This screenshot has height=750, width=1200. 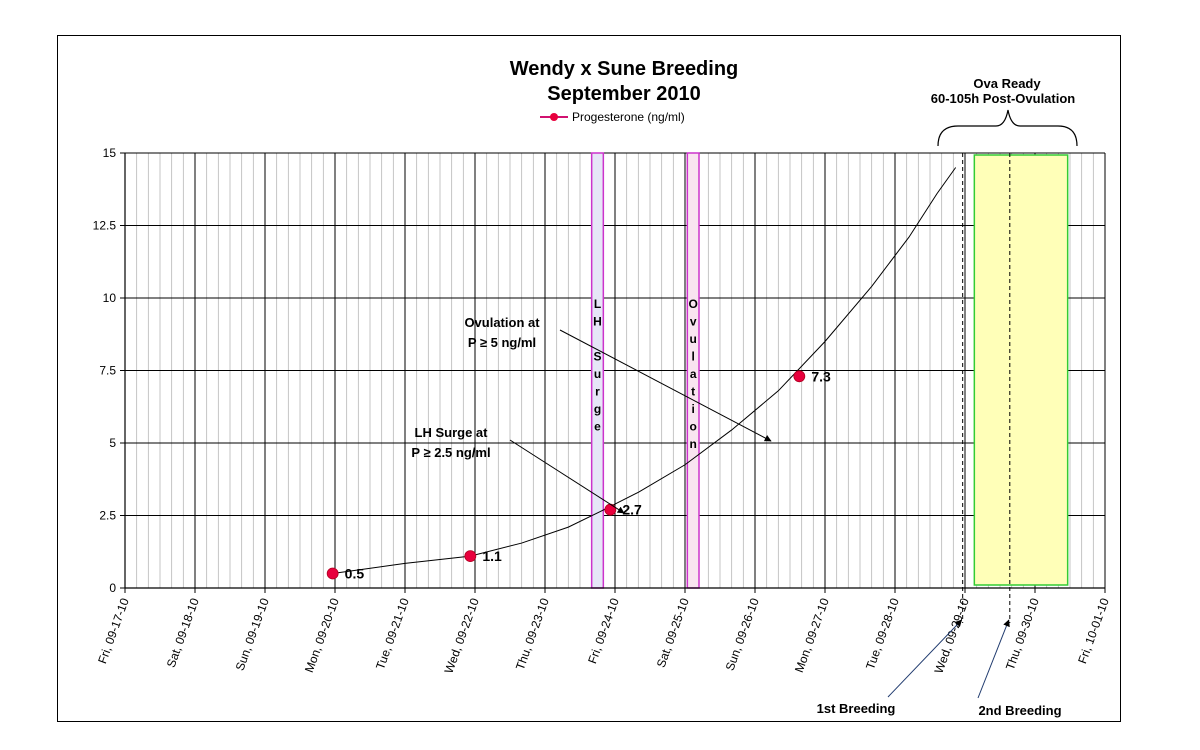 What do you see at coordinates (112, 588) in the screenshot?
I see `y-tick-label: 0` at bounding box center [112, 588].